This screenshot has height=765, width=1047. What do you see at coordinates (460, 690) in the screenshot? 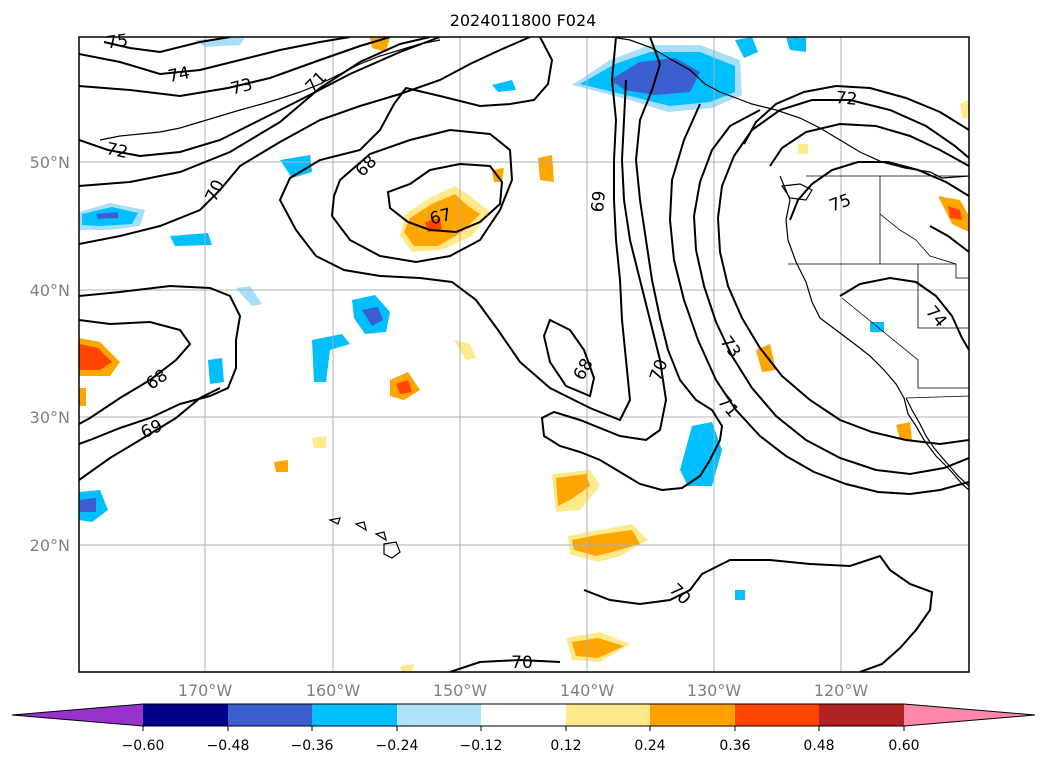
I see `lon-label-150w: 150°W` at bounding box center [460, 690].